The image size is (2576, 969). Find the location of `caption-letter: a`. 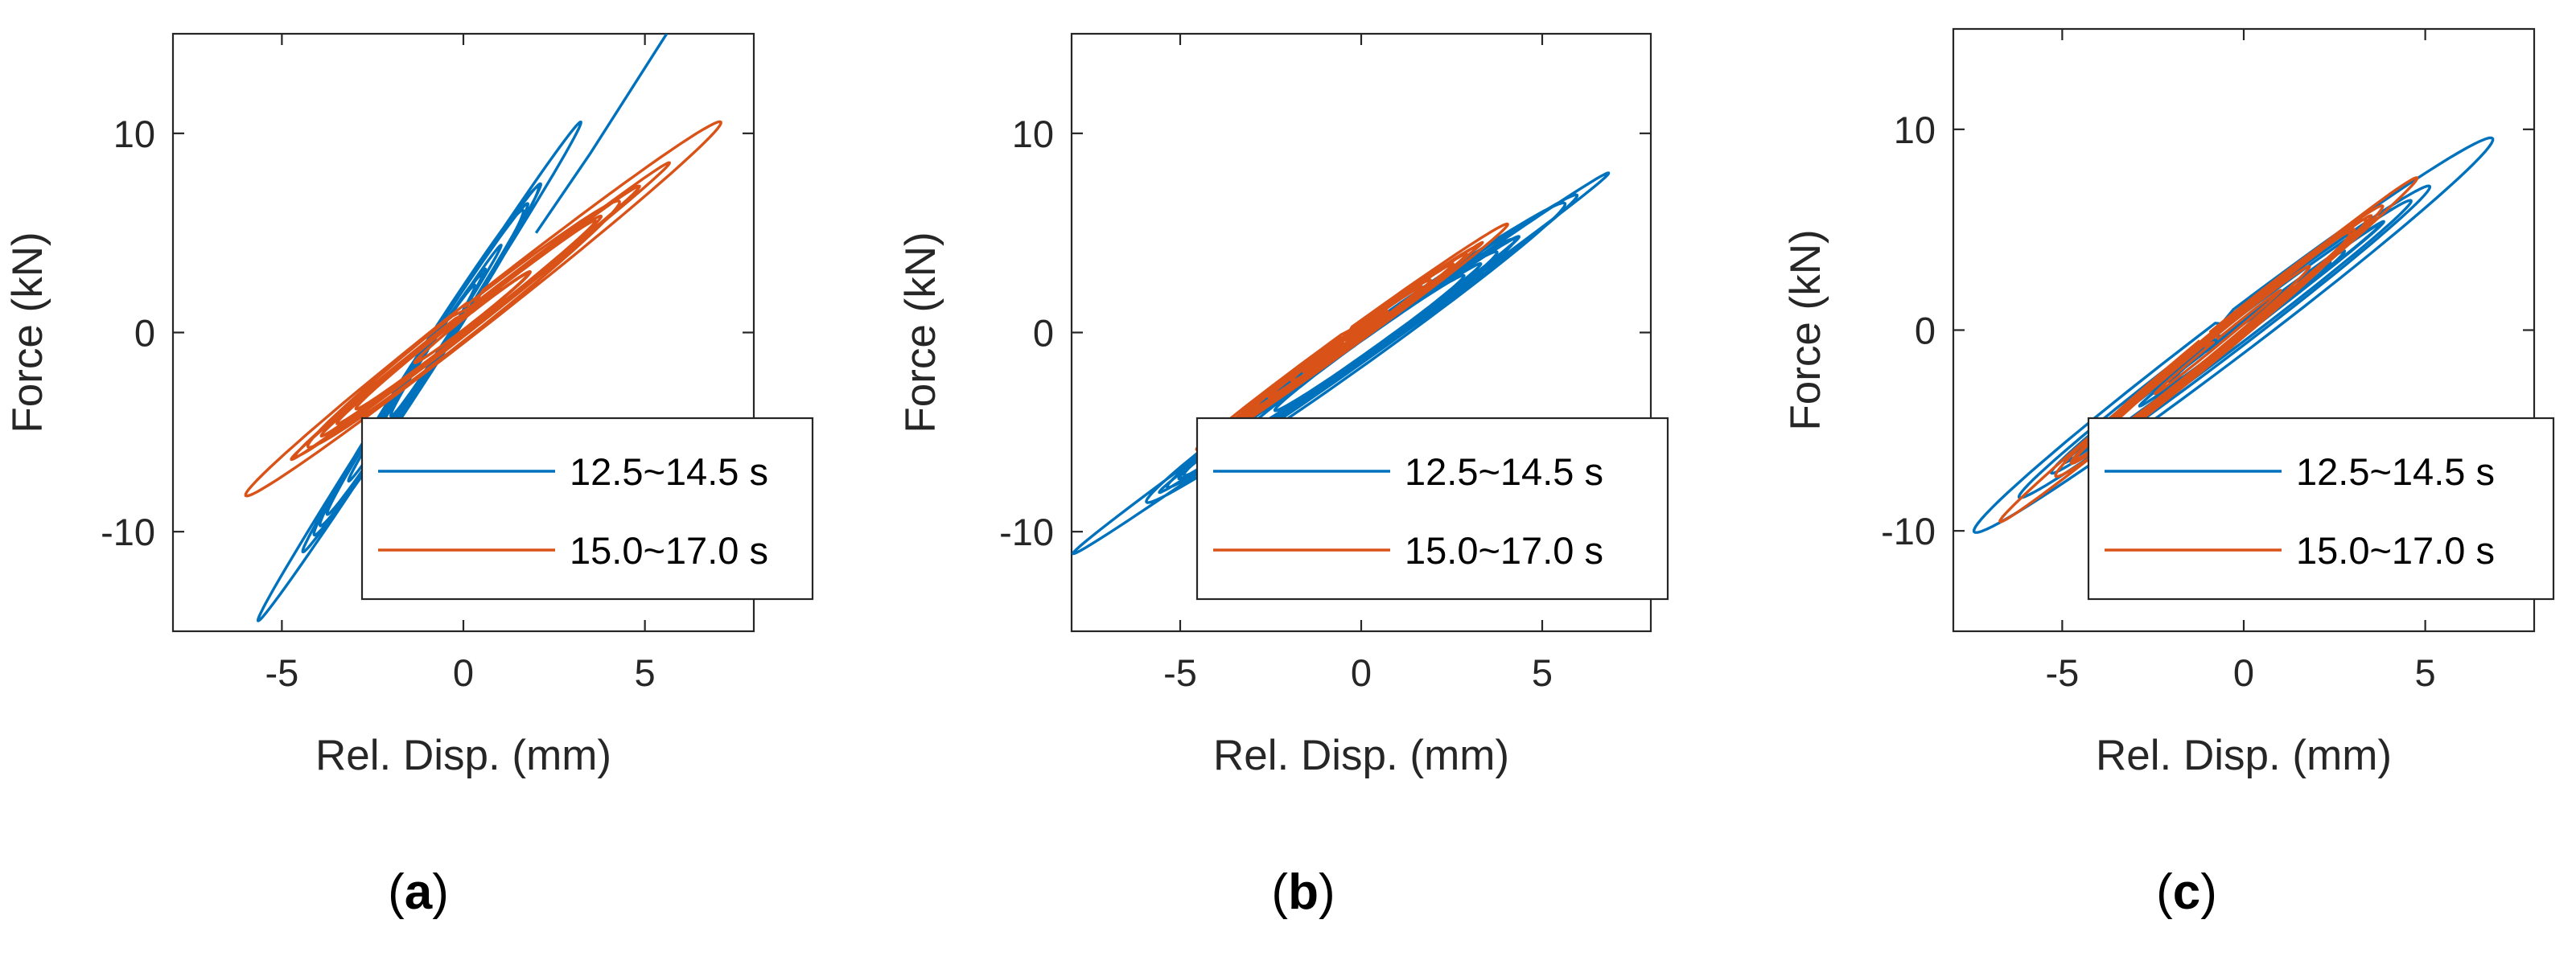

caption-letter: a is located at coordinates (419, 892).